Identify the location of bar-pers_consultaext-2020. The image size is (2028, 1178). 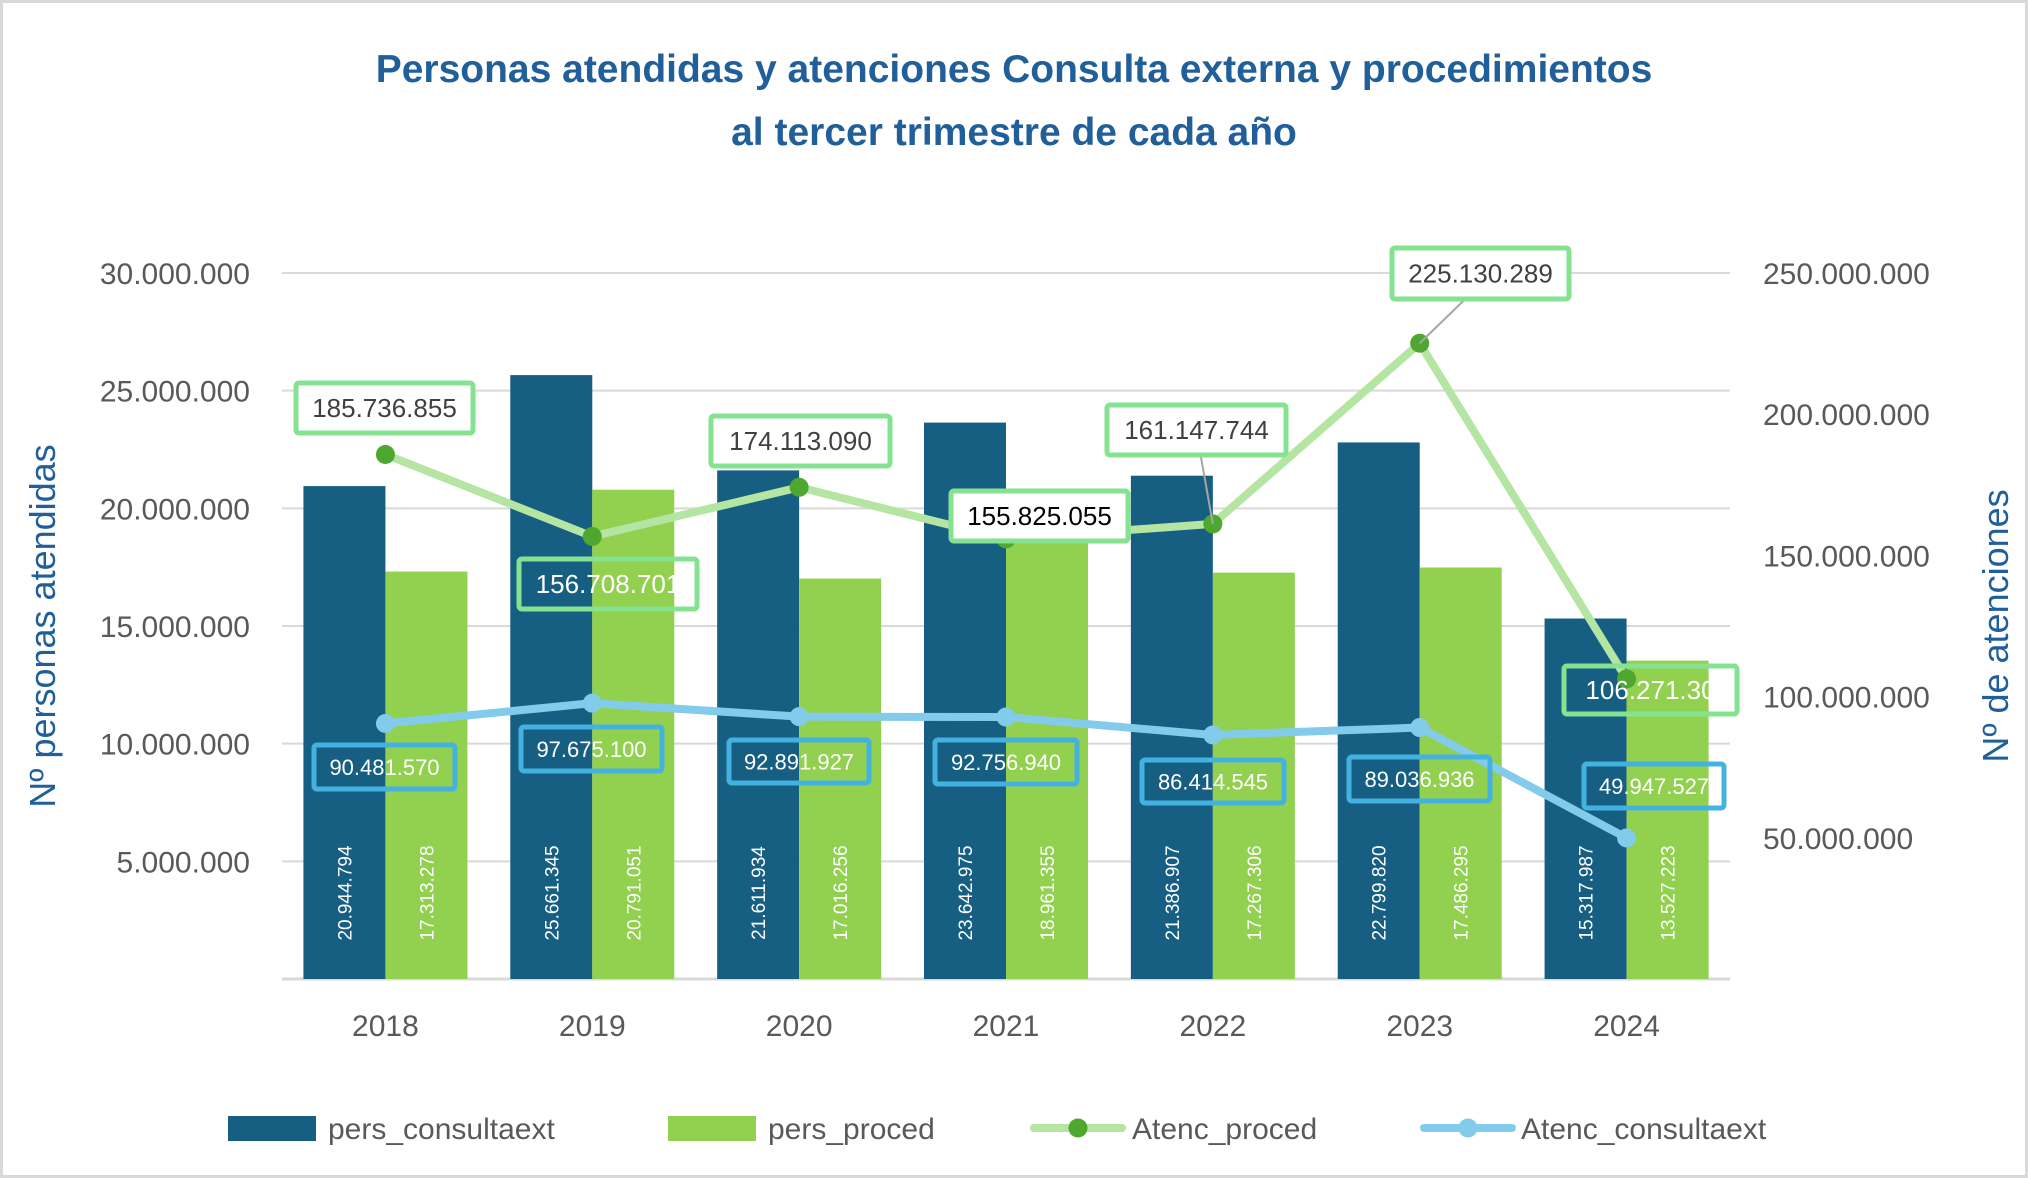
(758, 724).